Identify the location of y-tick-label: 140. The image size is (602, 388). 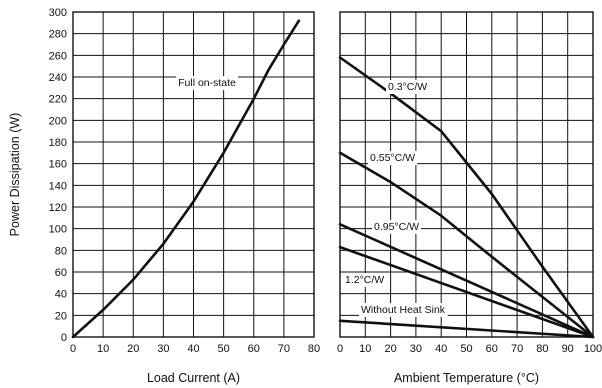
(58, 186).